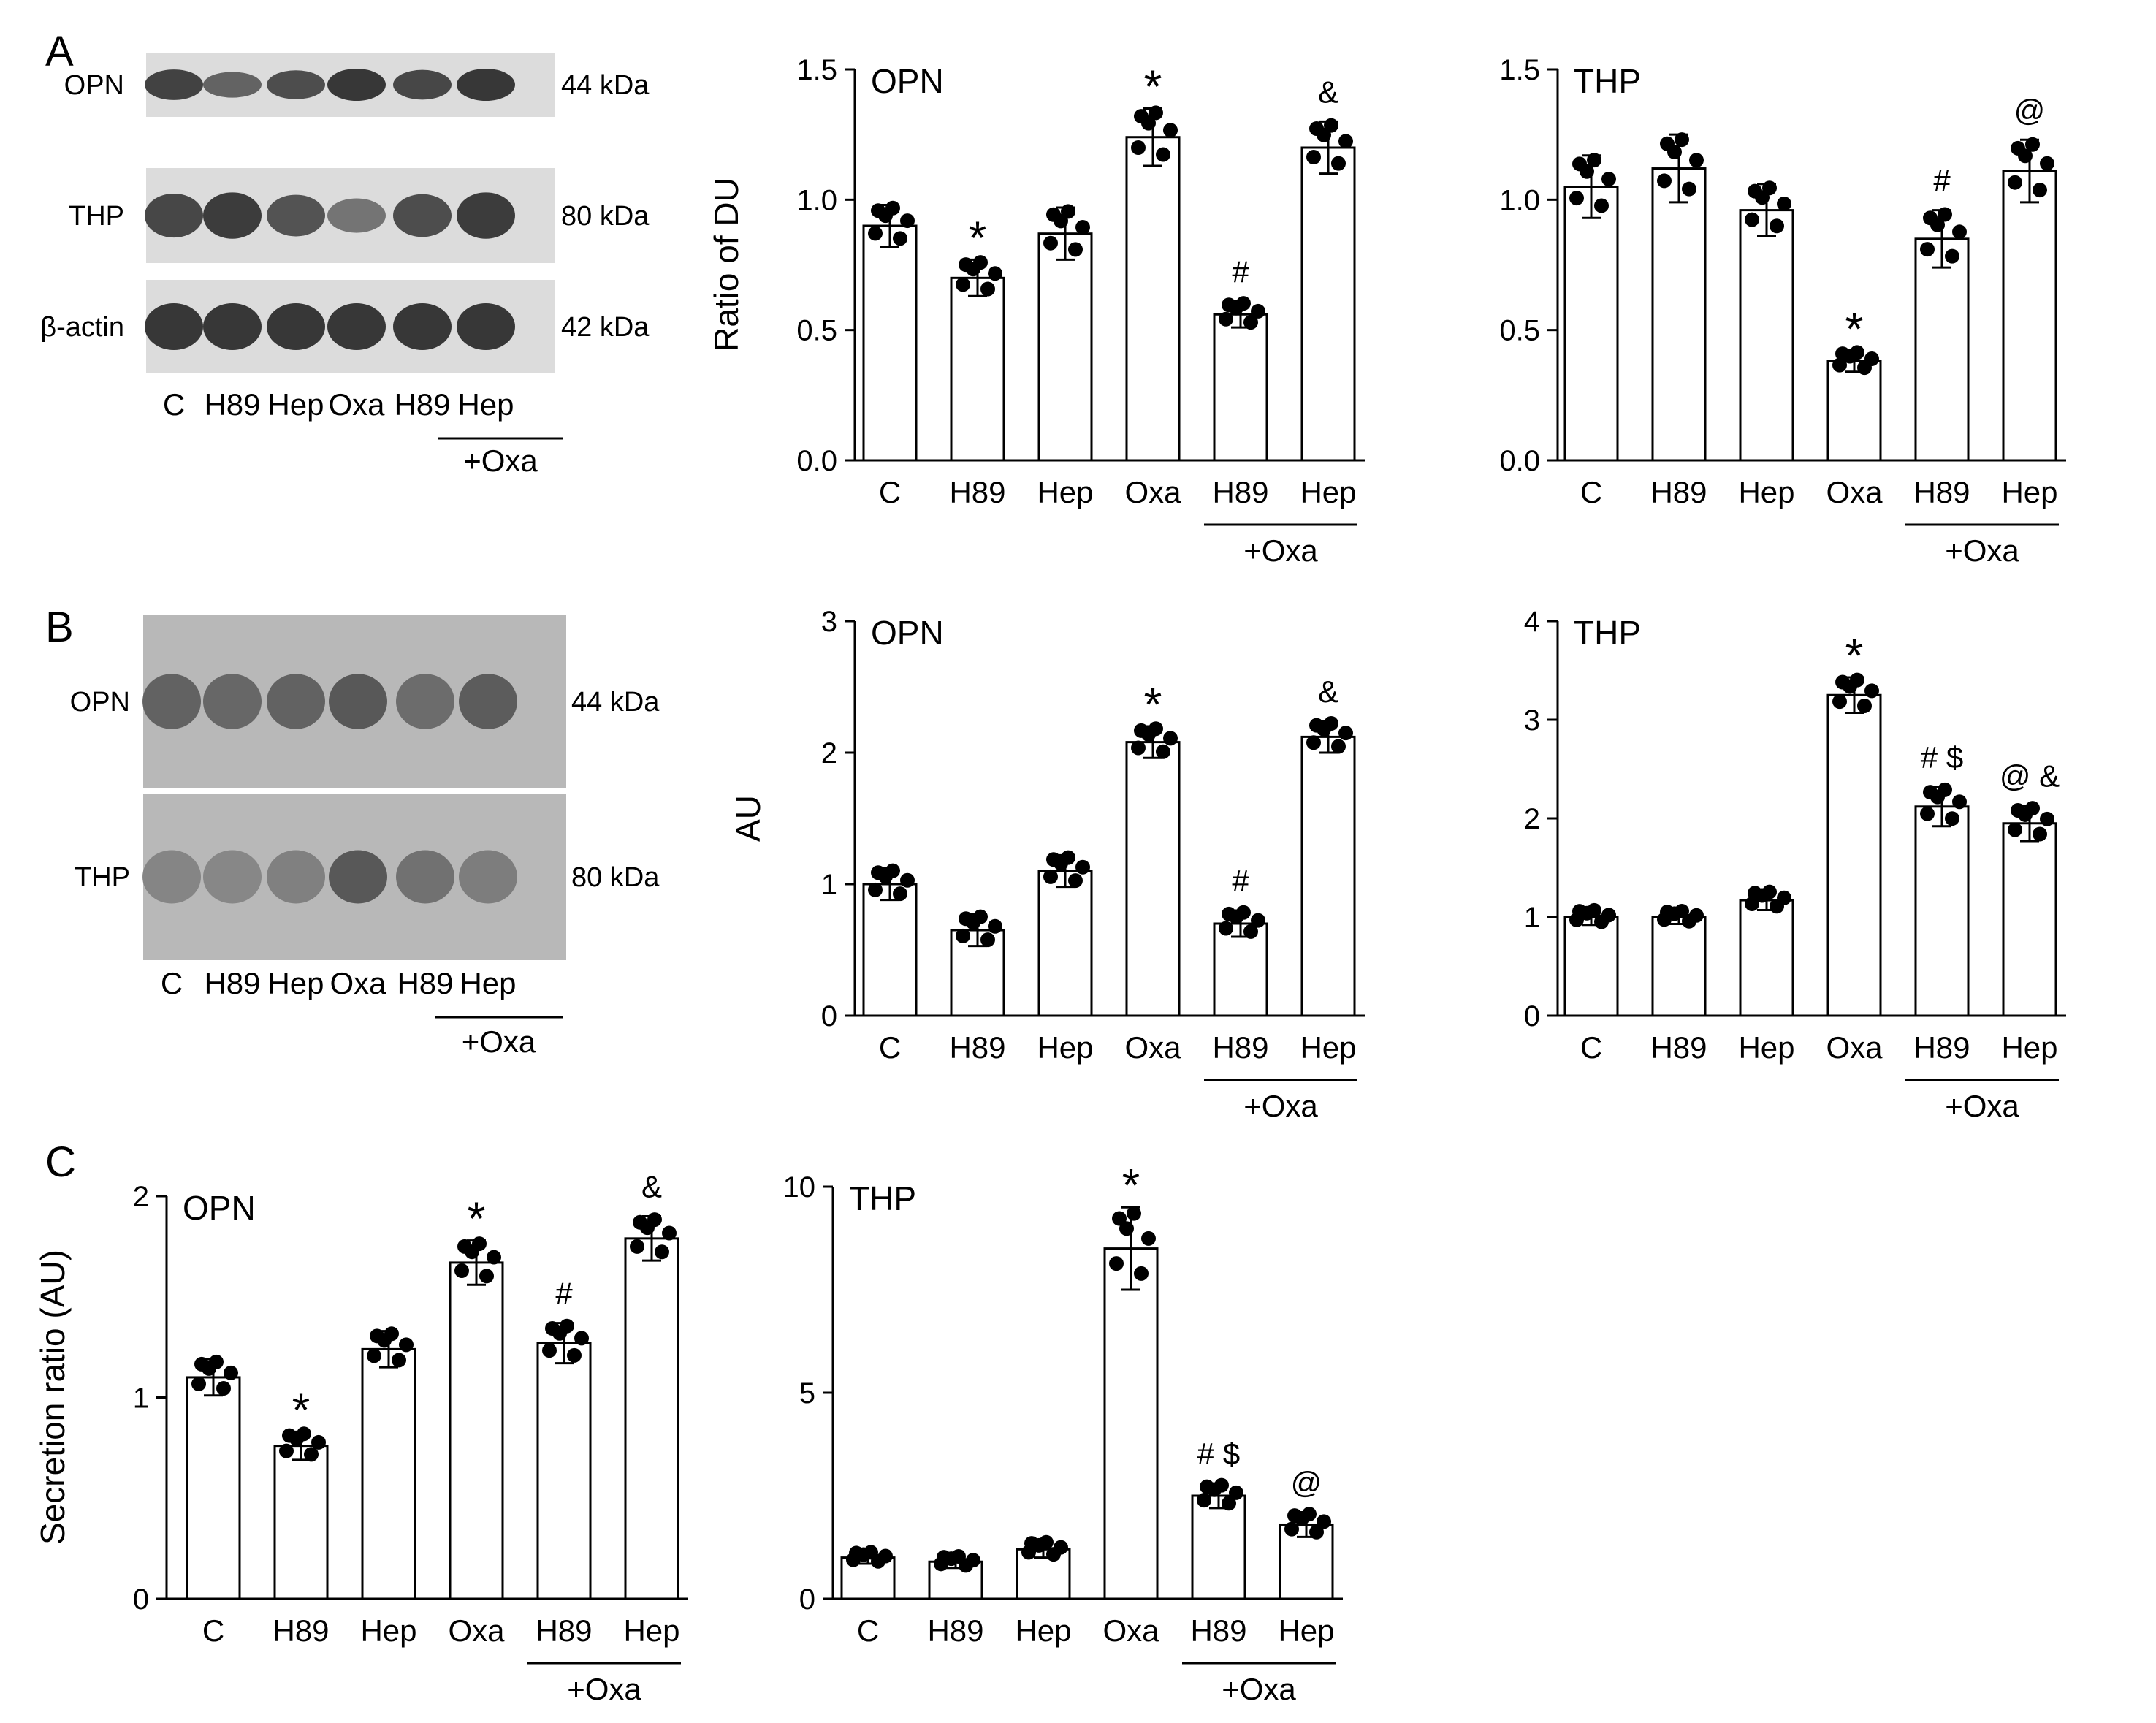 The image size is (2156, 1723). What do you see at coordinates (60, 1162) in the screenshot?
I see `panel-label-c: C` at bounding box center [60, 1162].